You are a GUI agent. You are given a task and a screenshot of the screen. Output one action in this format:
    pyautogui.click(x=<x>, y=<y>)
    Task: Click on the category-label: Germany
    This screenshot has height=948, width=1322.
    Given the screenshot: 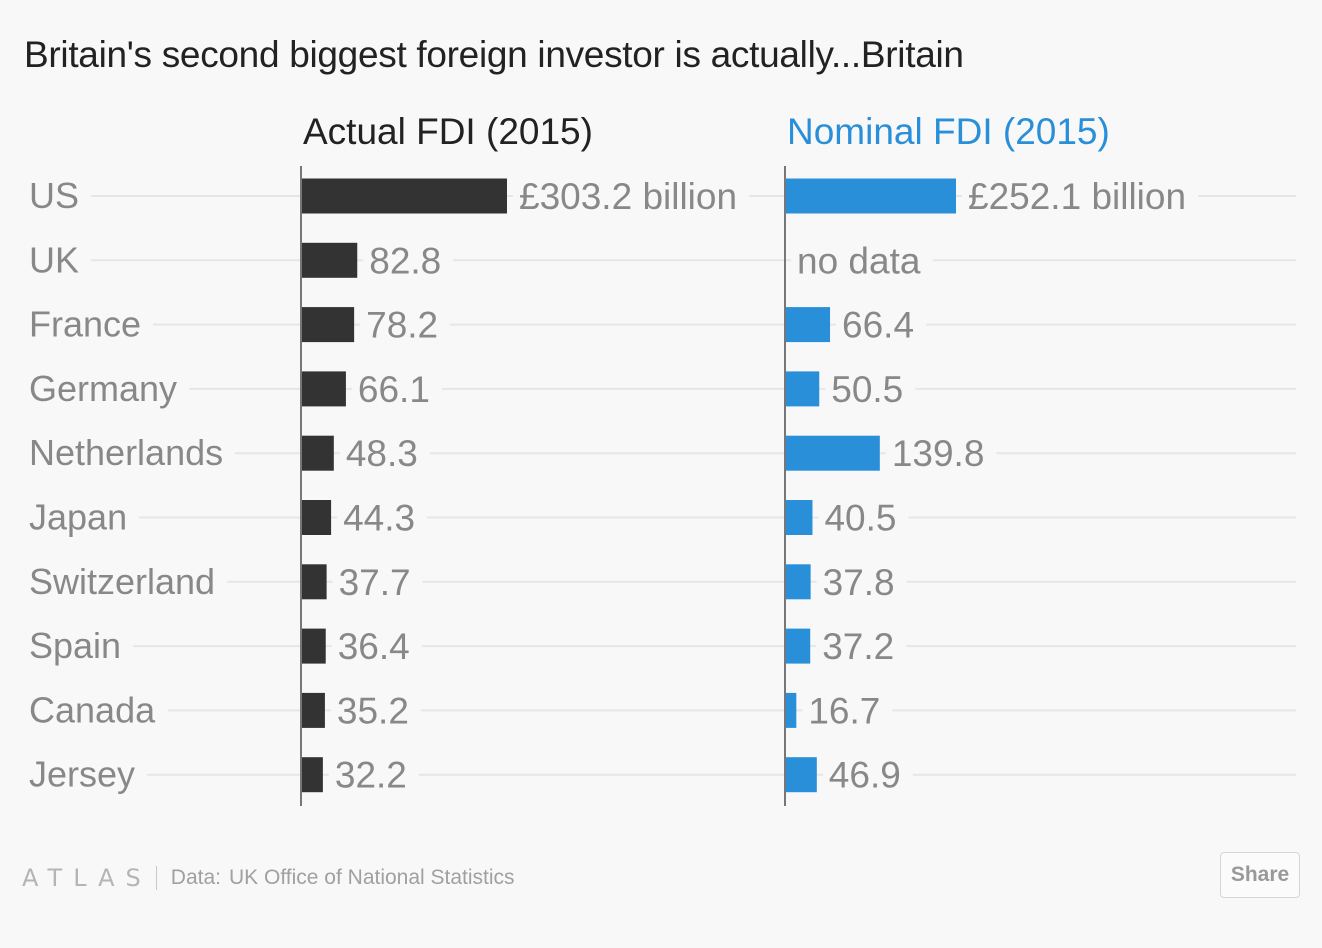 What is the action you would take?
    pyautogui.click(x=103, y=388)
    